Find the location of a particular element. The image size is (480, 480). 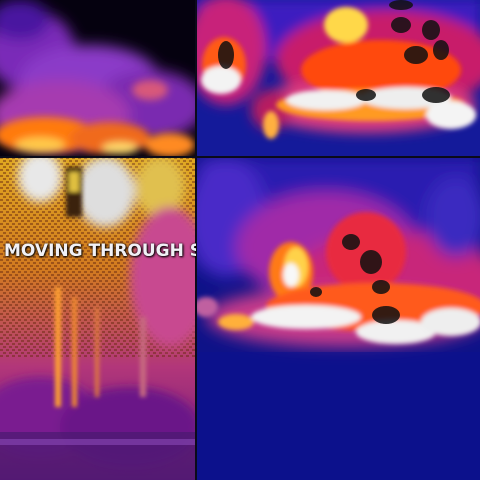

panel-divider-vertical is located at coordinates (196, 240).